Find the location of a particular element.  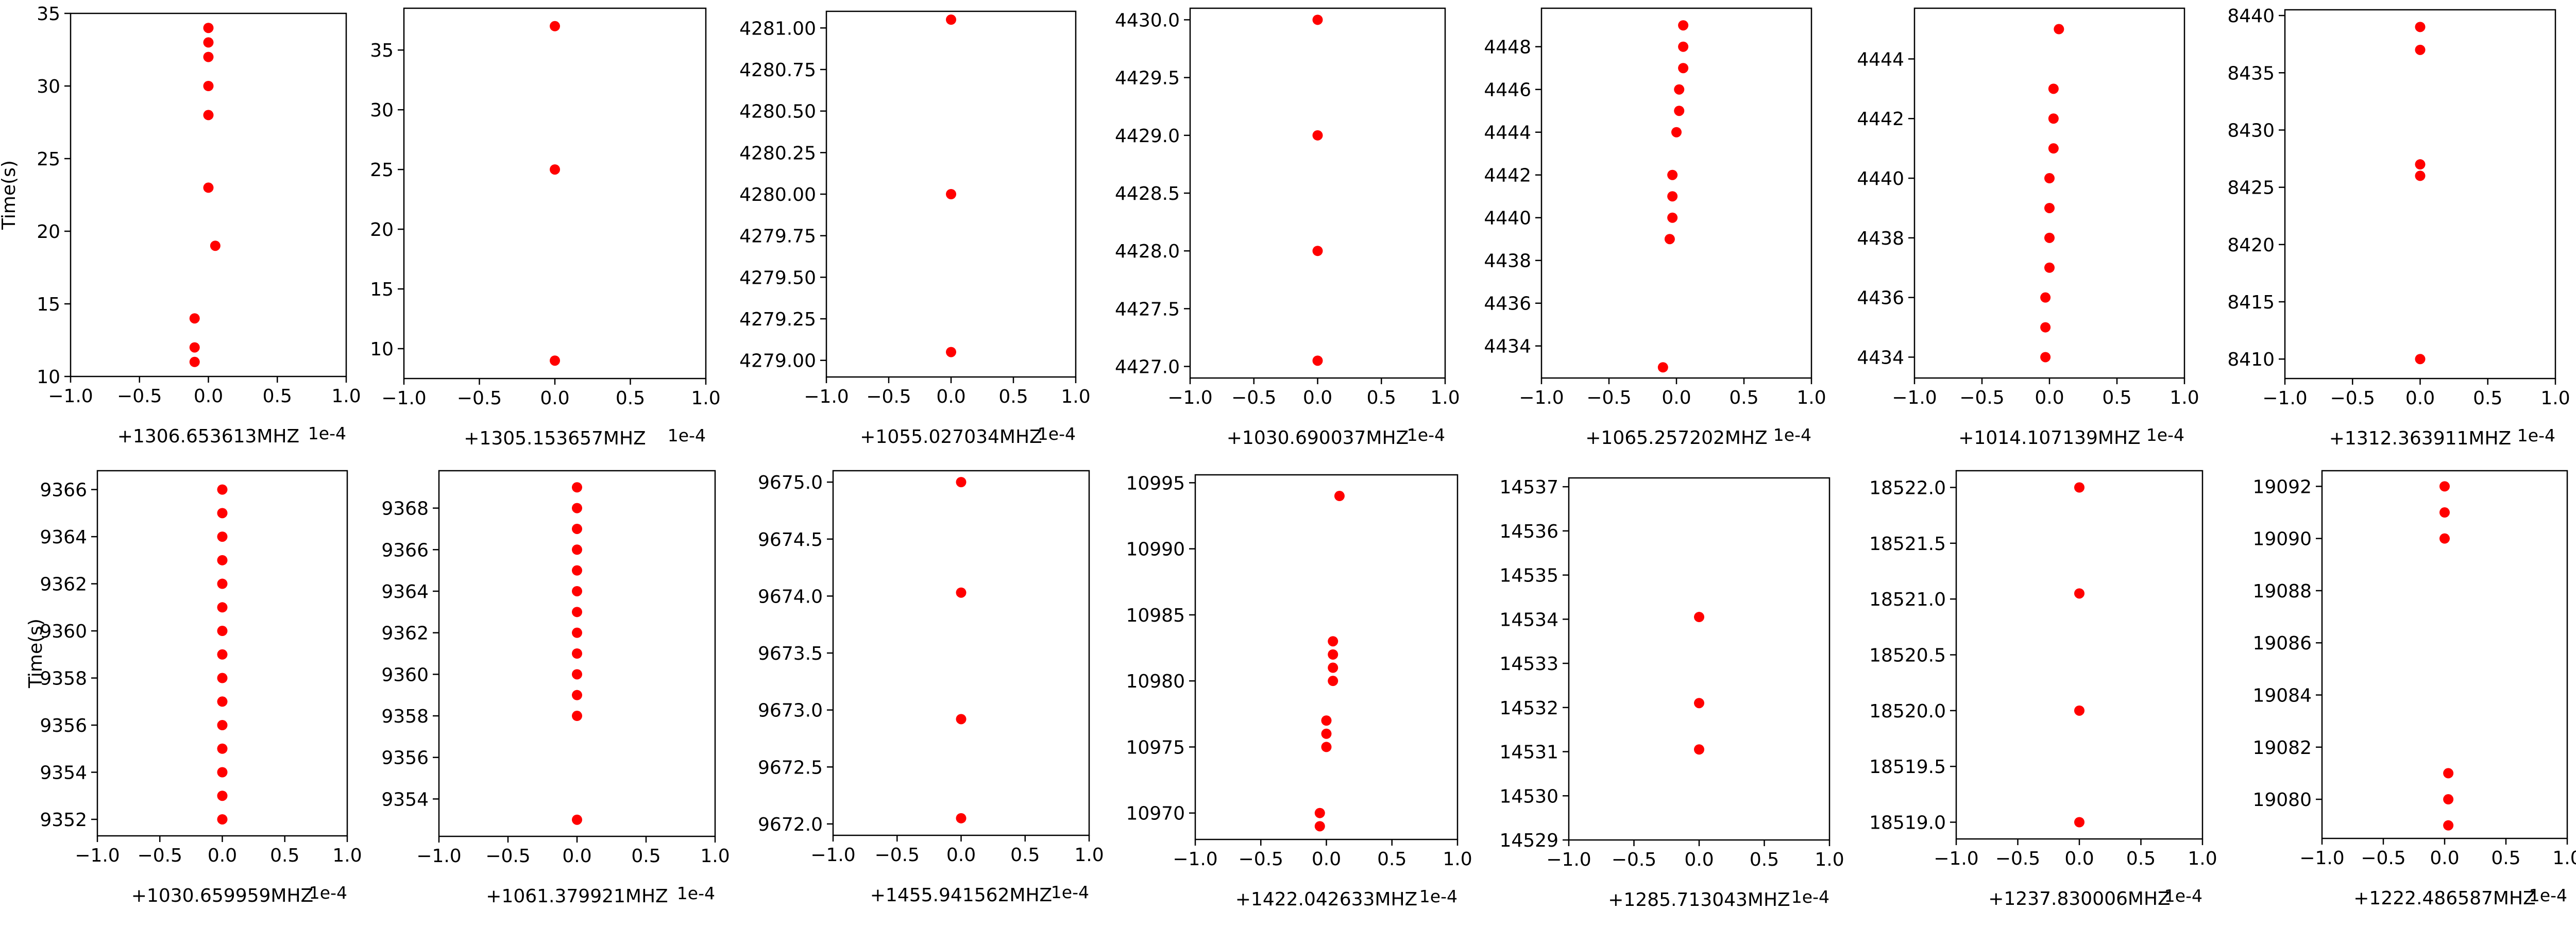

y-tick-label: 8420 is located at coordinates (2251, 245).